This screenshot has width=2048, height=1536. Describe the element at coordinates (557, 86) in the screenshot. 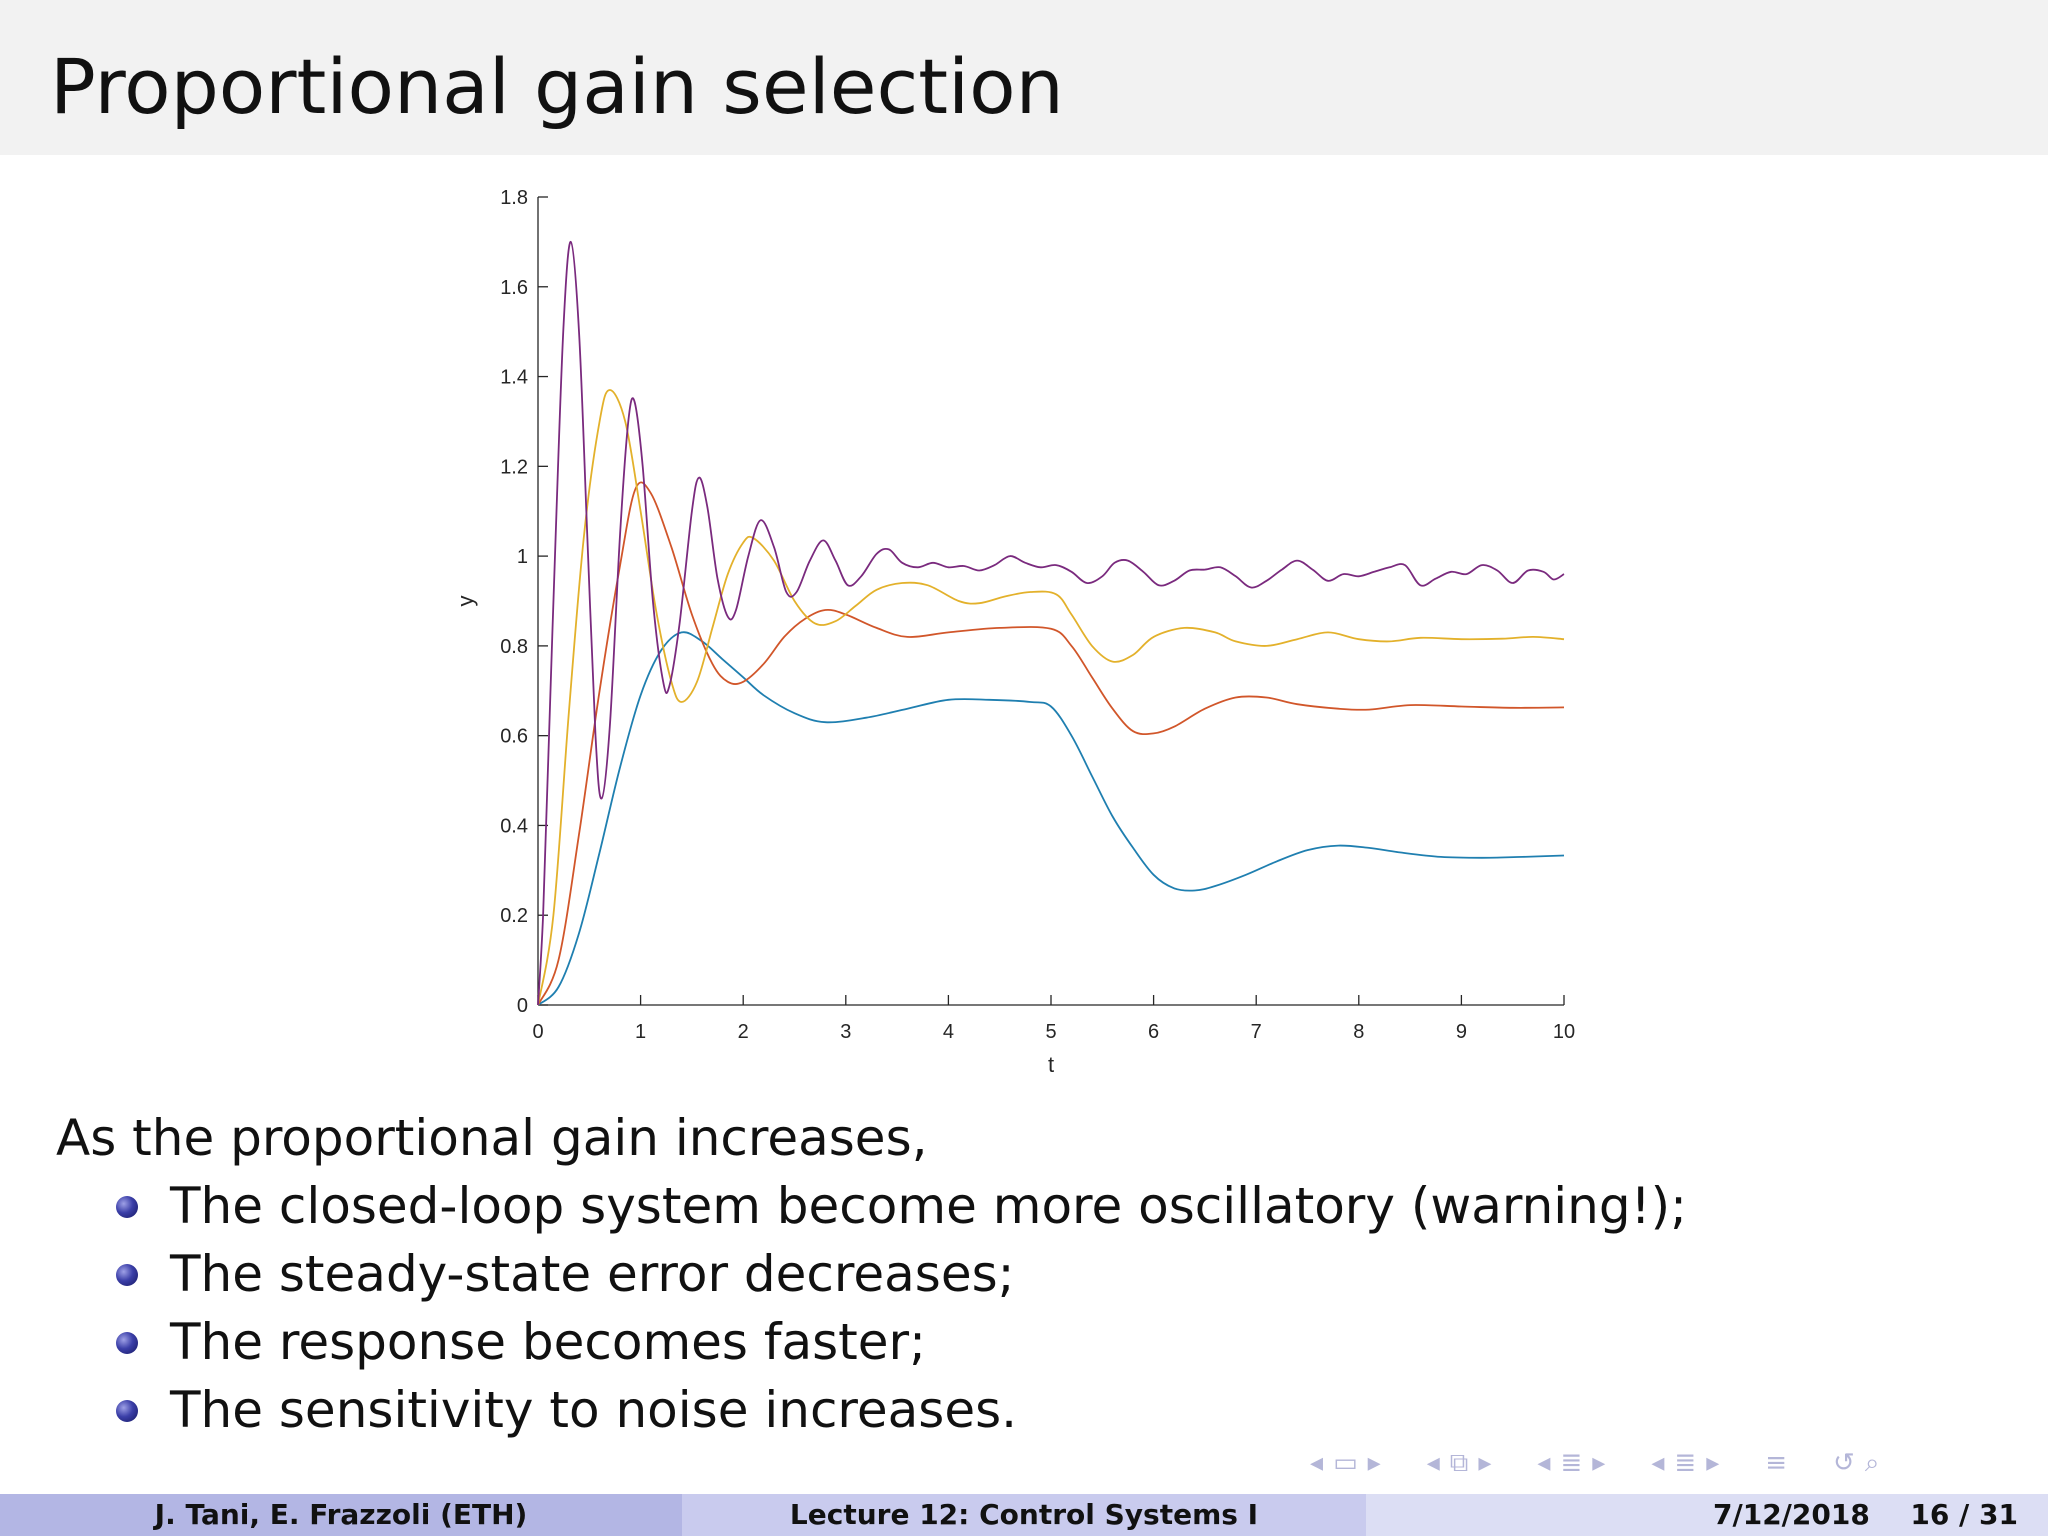

I see `slide-title: Proportional gain selection` at that location.